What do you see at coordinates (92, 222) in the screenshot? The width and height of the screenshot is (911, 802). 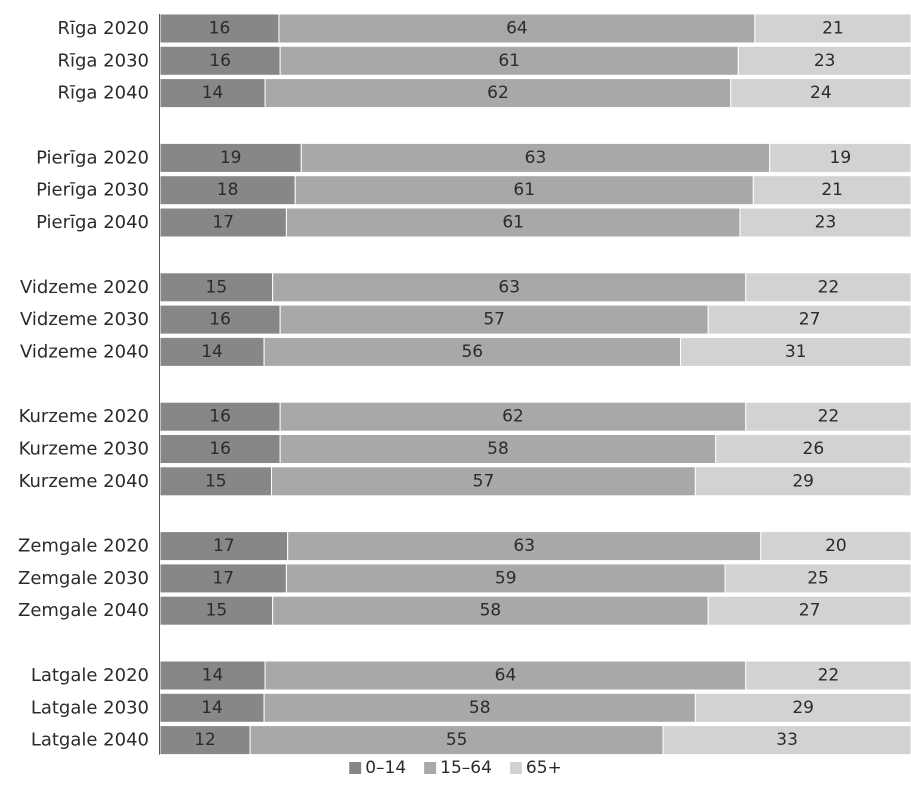 I see `category-label-pieriga-2040: Pierīga 2040` at bounding box center [92, 222].